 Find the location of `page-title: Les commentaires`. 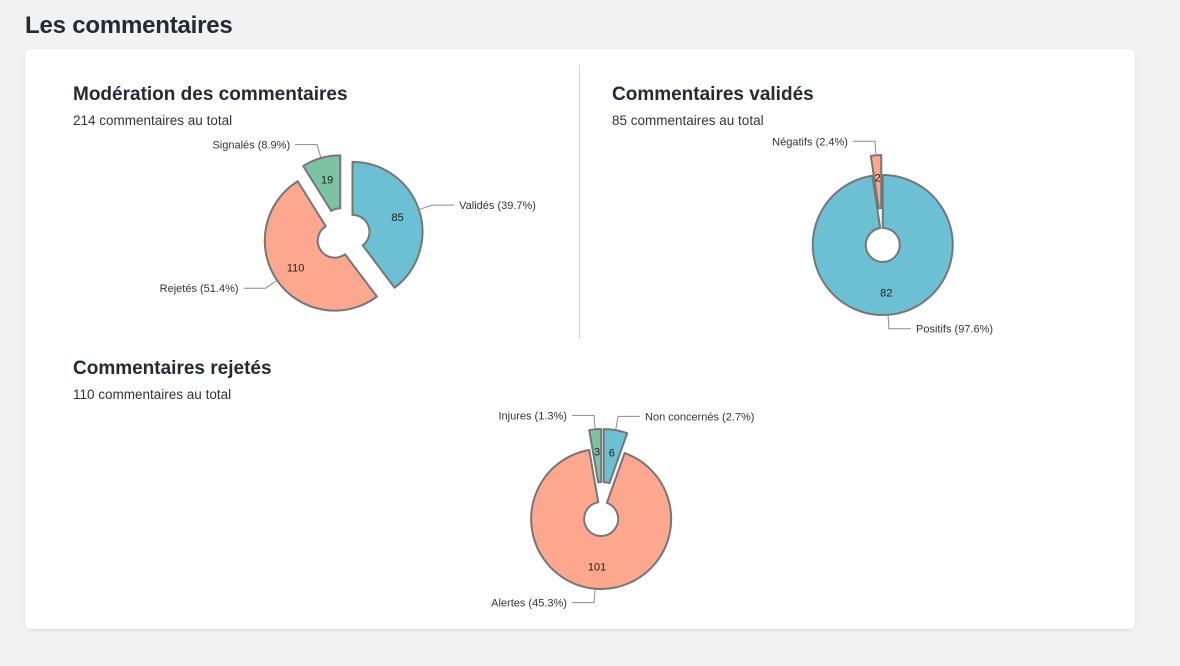

page-title: Les commentaires is located at coordinates (129, 25).